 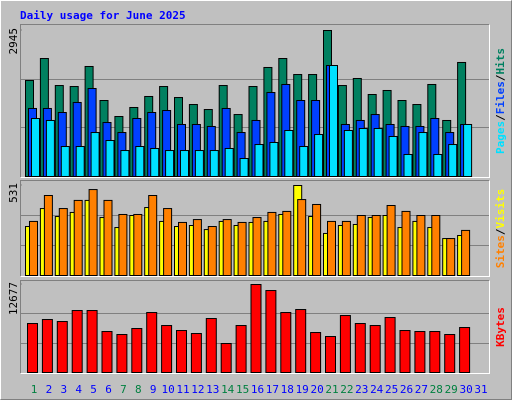 I want to click on x-tick-label: 9, so click(x=153, y=389).